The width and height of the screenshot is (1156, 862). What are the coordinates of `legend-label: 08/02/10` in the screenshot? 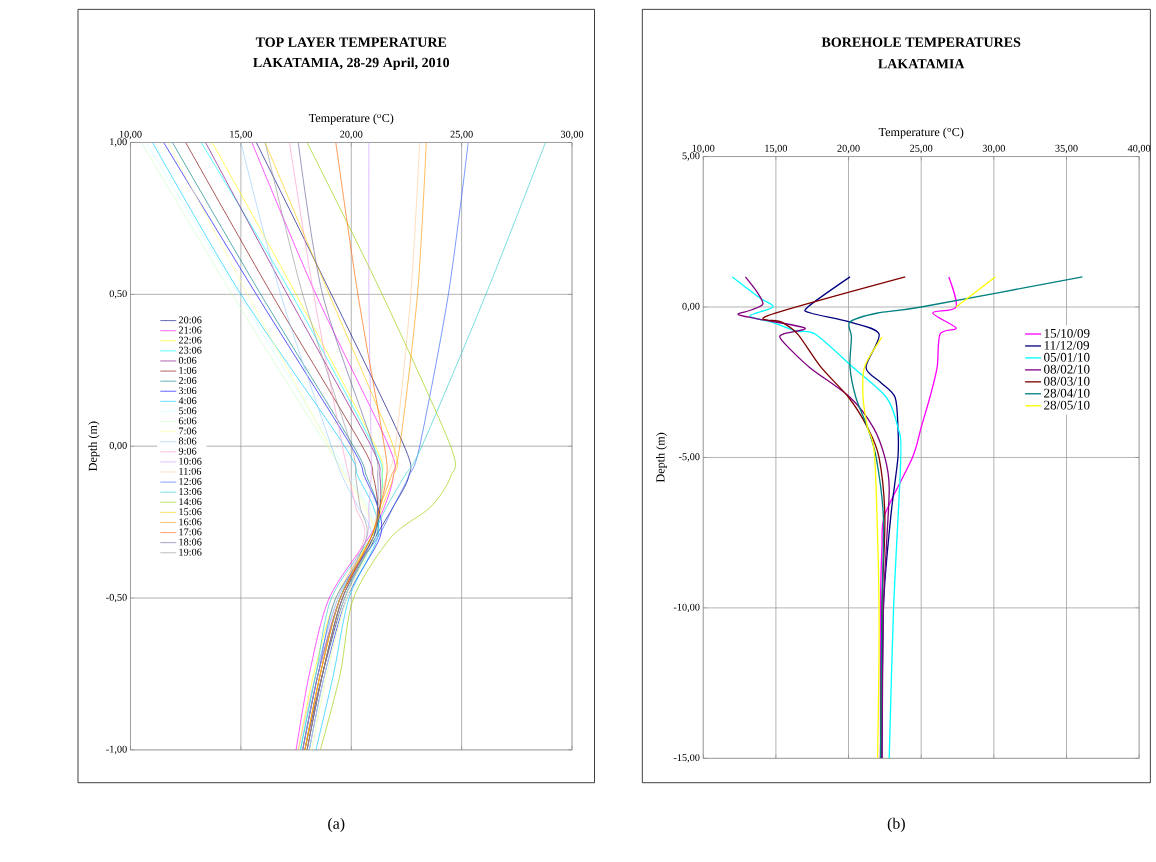 It's located at (1067, 369).